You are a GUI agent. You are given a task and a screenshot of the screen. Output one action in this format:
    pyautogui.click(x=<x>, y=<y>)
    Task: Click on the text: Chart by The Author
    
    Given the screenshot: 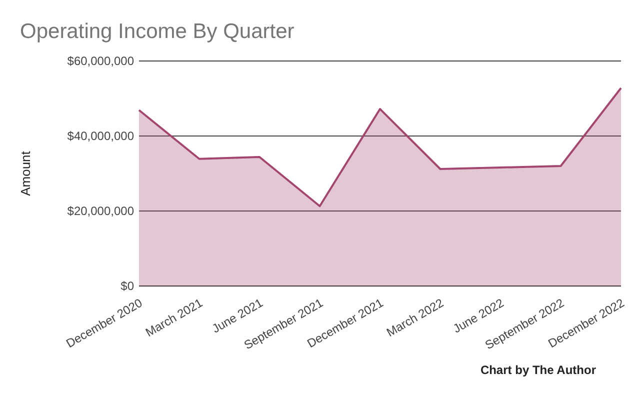 What is the action you would take?
    pyautogui.click(x=538, y=370)
    